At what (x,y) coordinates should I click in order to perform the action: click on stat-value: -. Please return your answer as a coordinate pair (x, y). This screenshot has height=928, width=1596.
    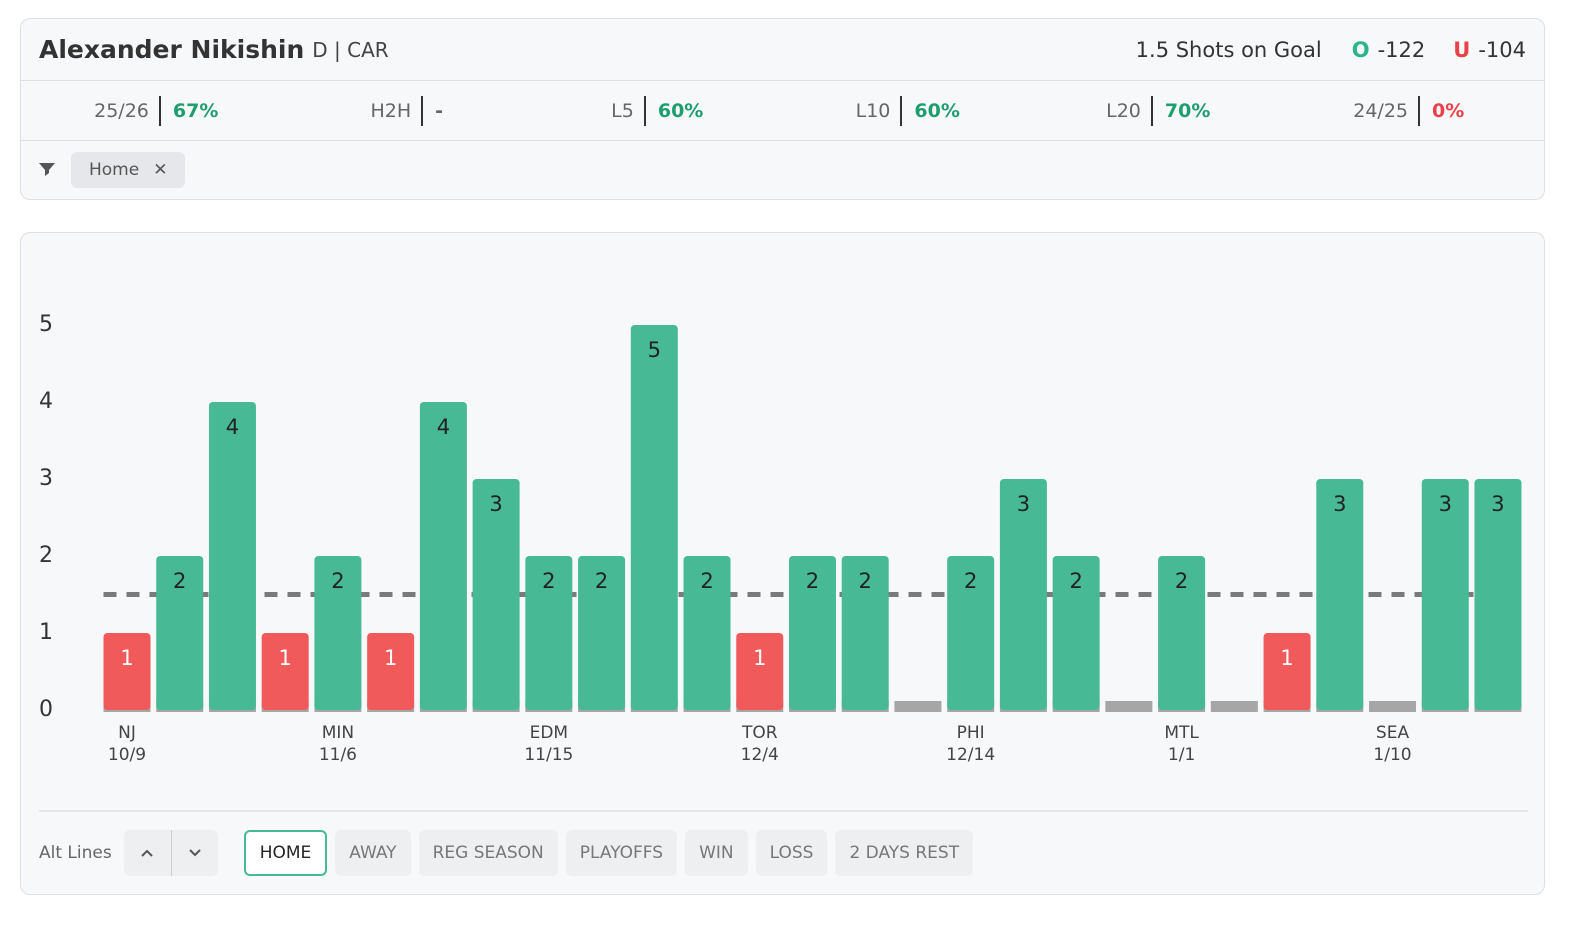
    Looking at the image, I should click on (439, 110).